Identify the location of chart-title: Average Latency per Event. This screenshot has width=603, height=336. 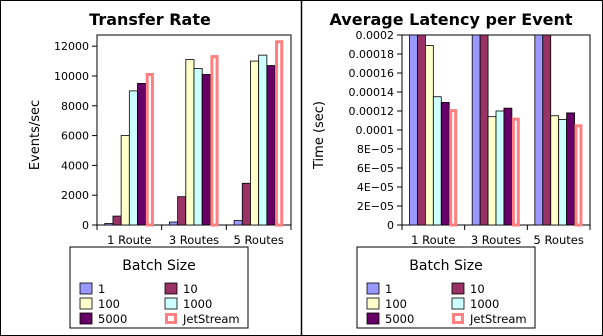
(450, 19).